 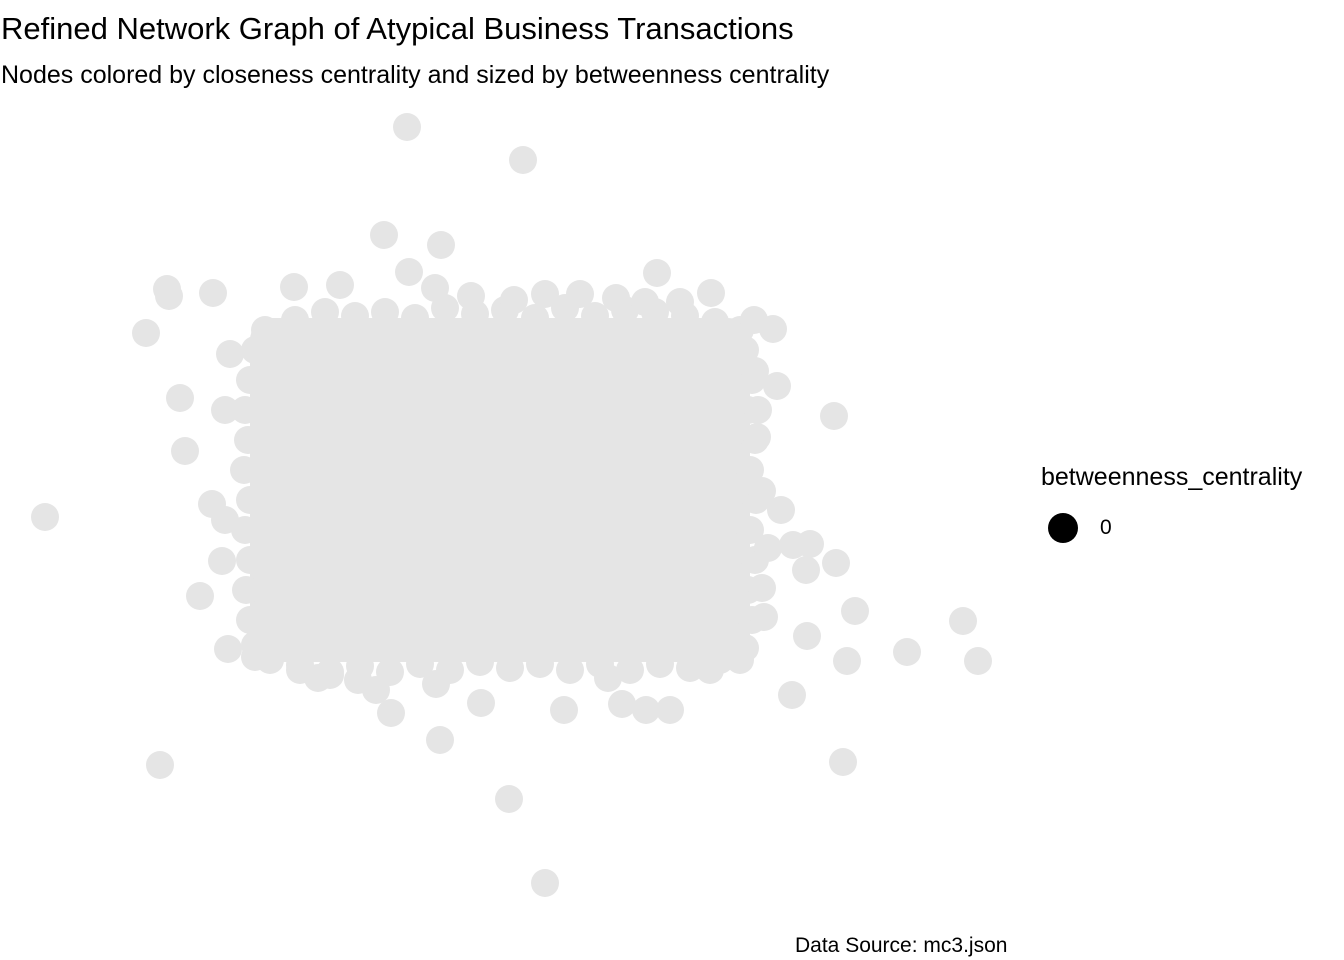 I want to click on dense-node-cluster, so click(x=500, y=490).